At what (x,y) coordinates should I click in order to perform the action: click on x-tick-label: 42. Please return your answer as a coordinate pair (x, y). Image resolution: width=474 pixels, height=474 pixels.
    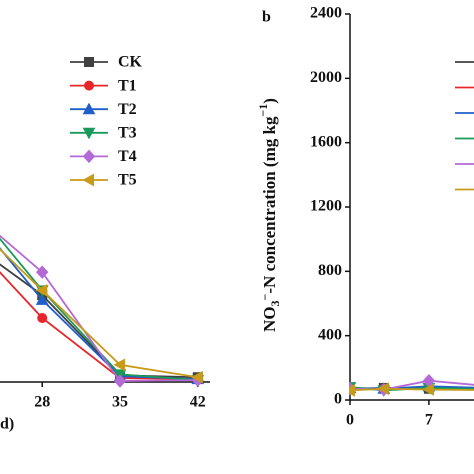
    Looking at the image, I should click on (198, 402).